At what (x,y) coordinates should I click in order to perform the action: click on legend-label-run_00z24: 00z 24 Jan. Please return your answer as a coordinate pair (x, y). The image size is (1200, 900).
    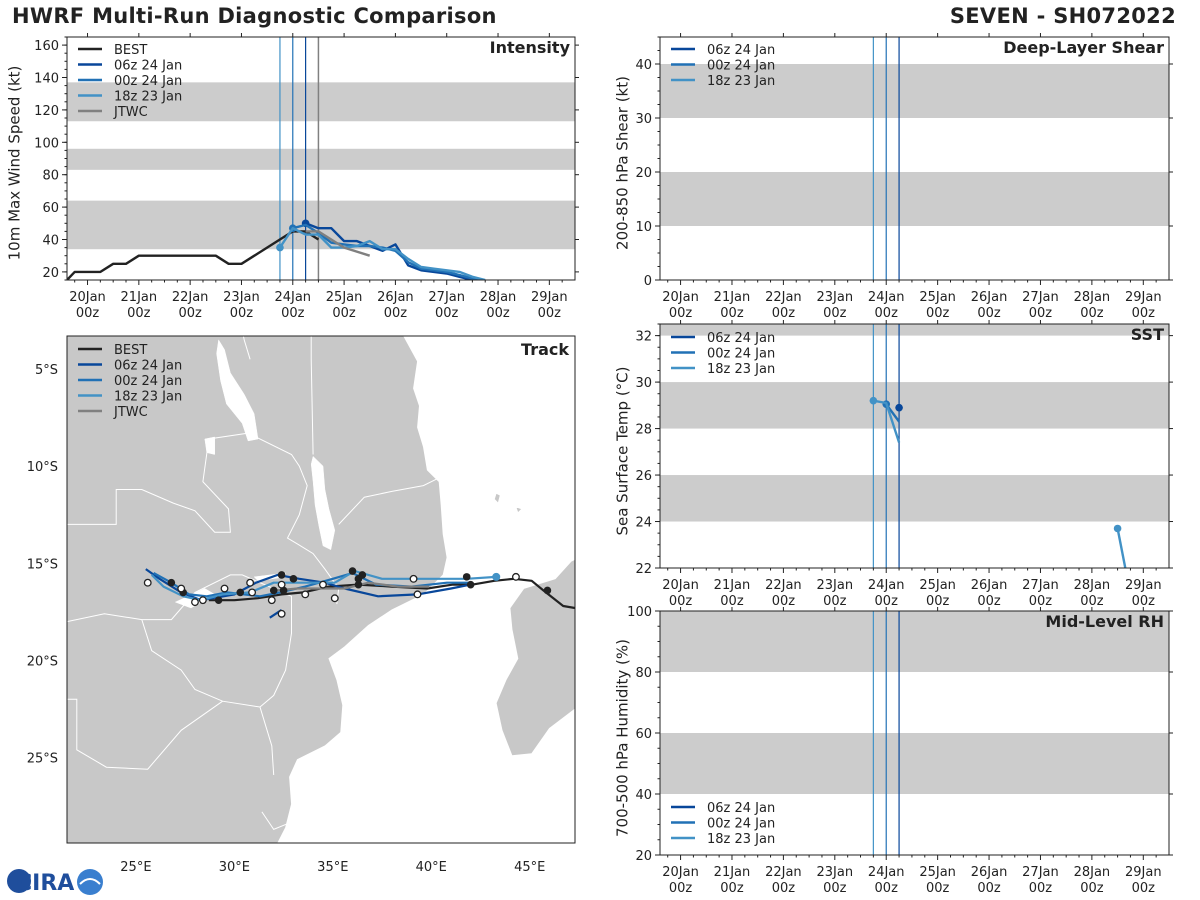
    Looking at the image, I should click on (741, 354).